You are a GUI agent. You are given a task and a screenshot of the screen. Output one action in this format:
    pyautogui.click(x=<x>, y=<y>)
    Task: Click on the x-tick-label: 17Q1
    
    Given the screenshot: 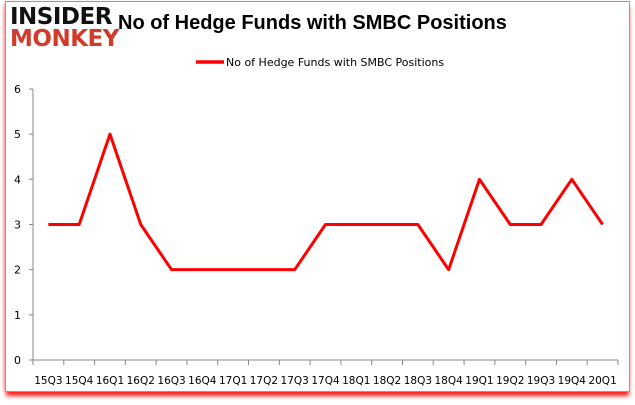 What is the action you would take?
    pyautogui.click(x=233, y=381)
    